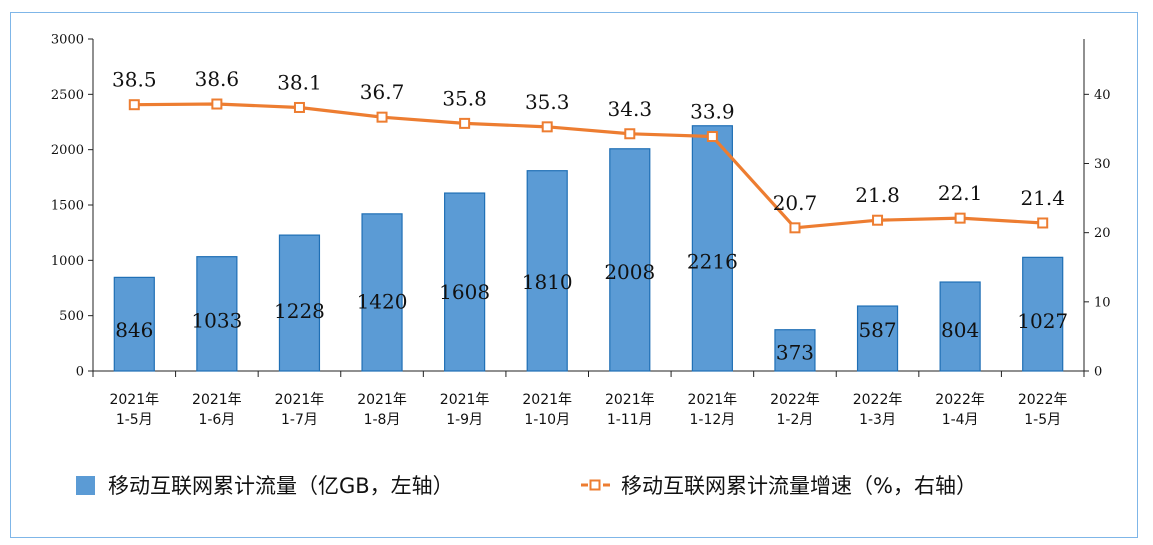 Image resolution: width=1153 pixels, height=545 pixels. What do you see at coordinates (281, 486) in the screenshot?
I see `legend-bar-label: 移动互联网累计流量（亿GB，左轴）` at bounding box center [281, 486].